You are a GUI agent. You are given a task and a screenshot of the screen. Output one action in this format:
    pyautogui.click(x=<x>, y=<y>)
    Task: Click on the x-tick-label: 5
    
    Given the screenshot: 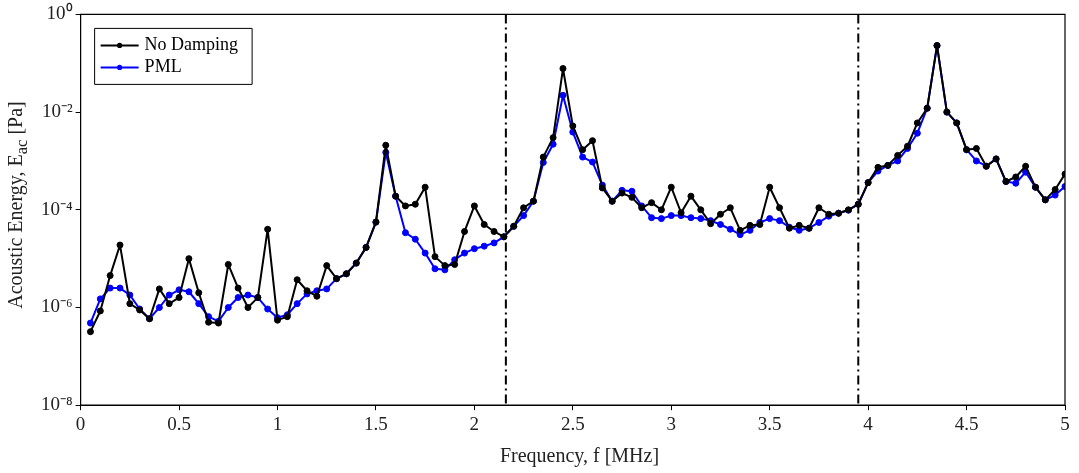 What is the action you would take?
    pyautogui.click(x=1065, y=423)
    